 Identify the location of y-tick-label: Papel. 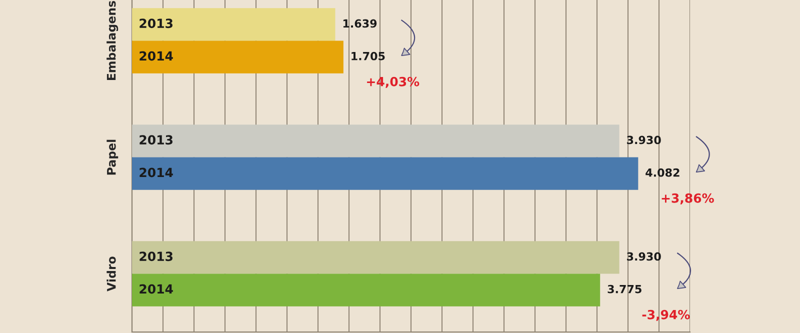
(112, 157).